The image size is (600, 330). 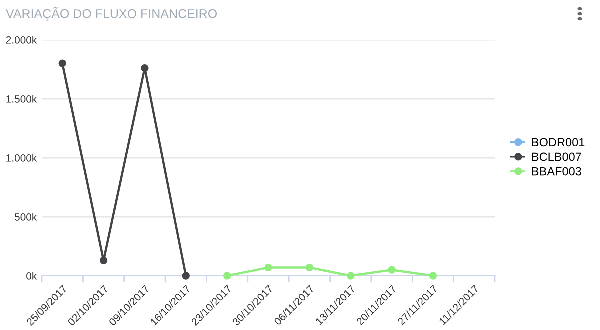 What do you see at coordinates (26, 217) in the screenshot?
I see `y-tick-label: 500k` at bounding box center [26, 217].